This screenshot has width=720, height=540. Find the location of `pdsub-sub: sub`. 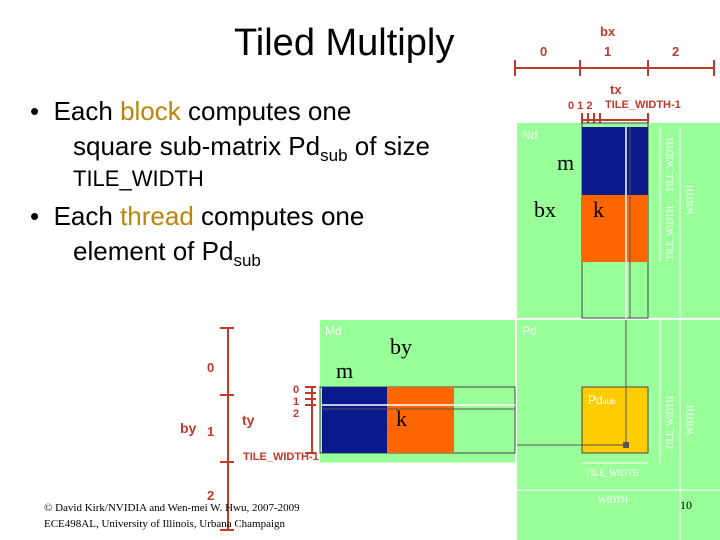

pdsub-sub: sub is located at coordinates (609, 401).